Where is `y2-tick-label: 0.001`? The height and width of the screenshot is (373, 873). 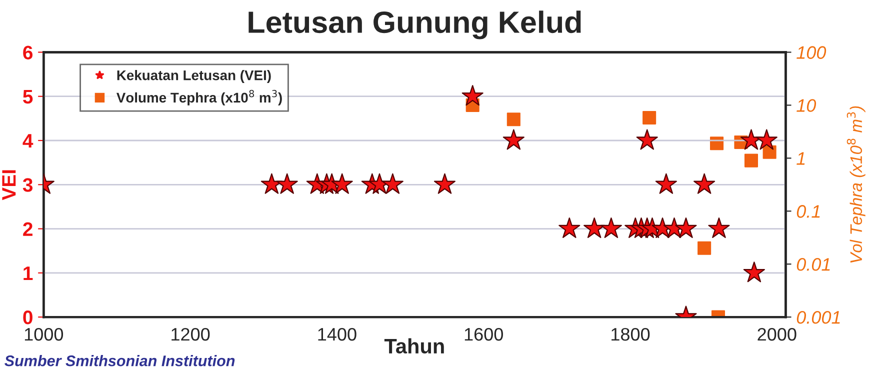
y2-tick-label: 0.001 is located at coordinates (818, 317).